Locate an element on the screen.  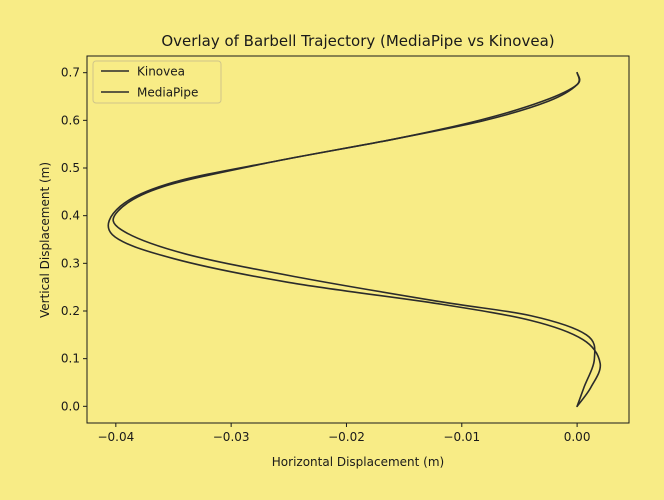
x-axis-label: Horizontal Displacement (m) is located at coordinates (358, 462).